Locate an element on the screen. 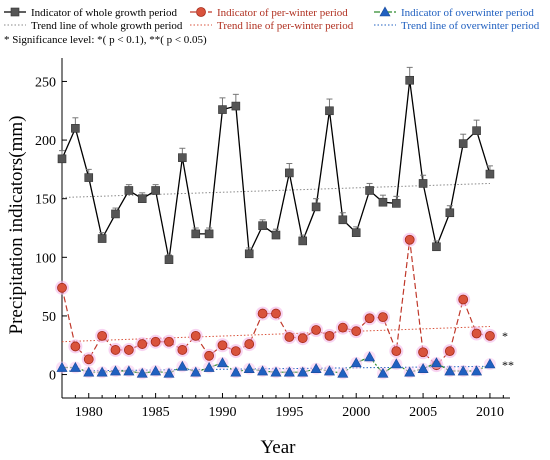  legend-label: Trend line of per-winter period is located at coordinates (285, 26).